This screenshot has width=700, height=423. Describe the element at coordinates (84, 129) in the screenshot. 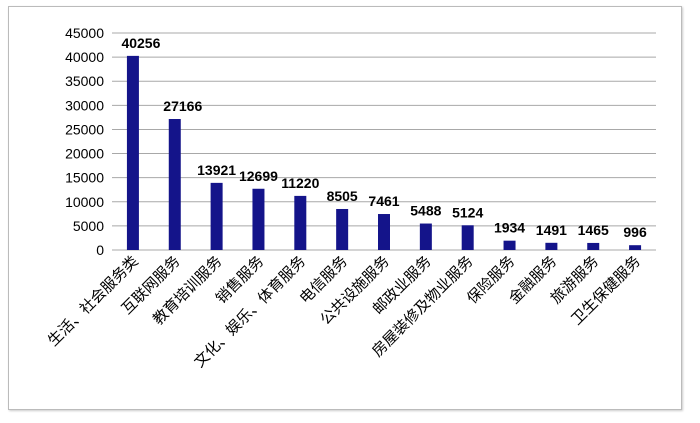

I see `y-tick-label: 25000` at that location.